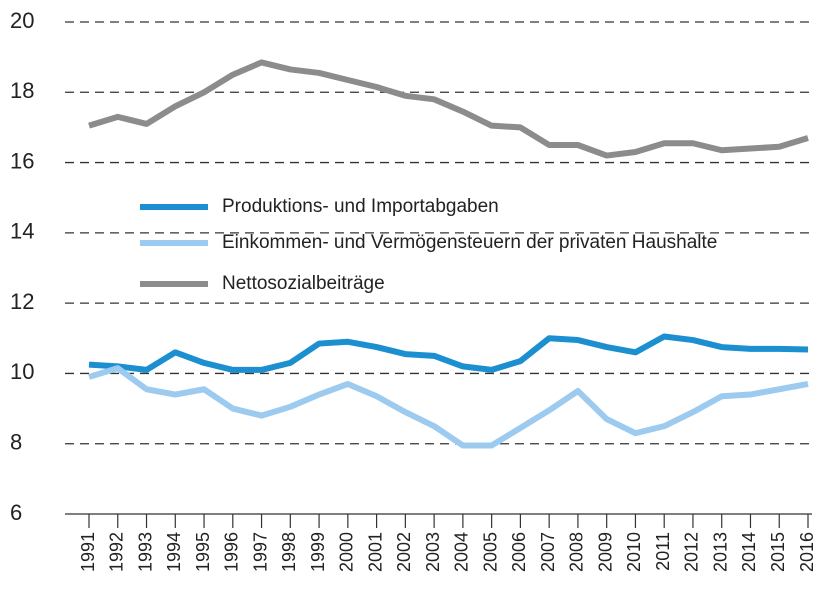  Describe the element at coordinates (548, 552) in the screenshot. I see `x-tick-label: 2007` at that location.